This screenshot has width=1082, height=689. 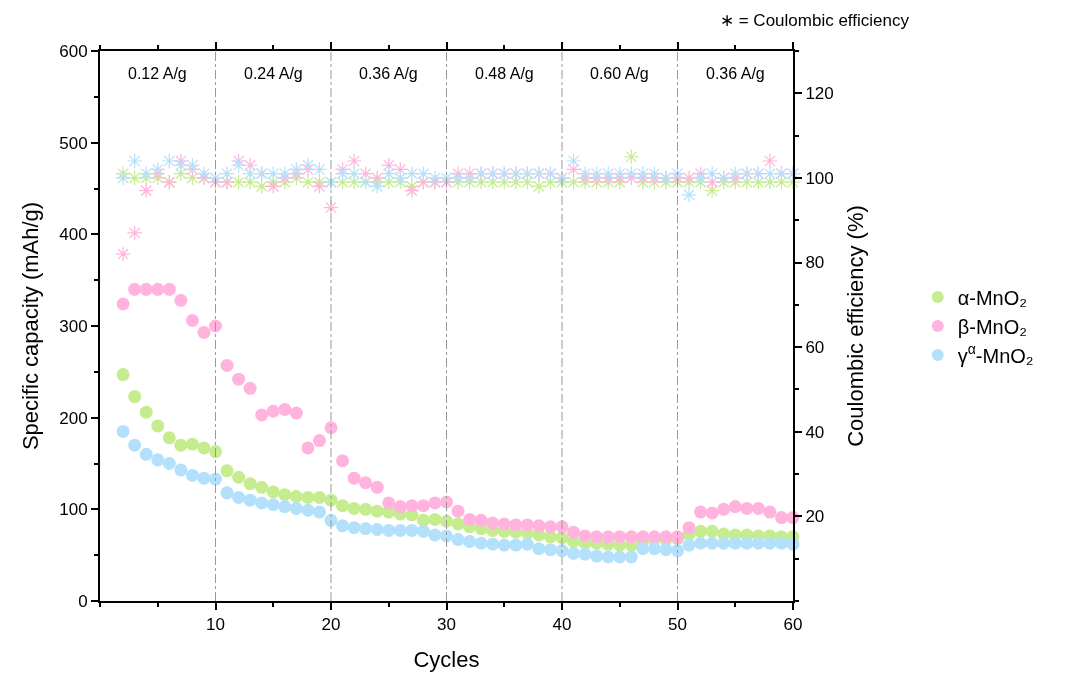 I want to click on x-tick-label: 30, so click(x=446, y=625).